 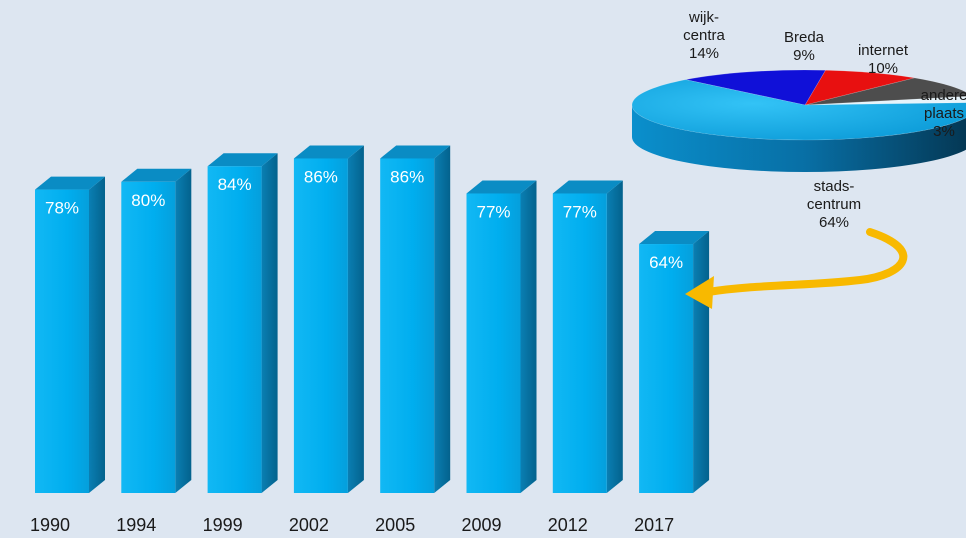 I want to click on bar-2017: 64% 2017, so click(x=672, y=383).